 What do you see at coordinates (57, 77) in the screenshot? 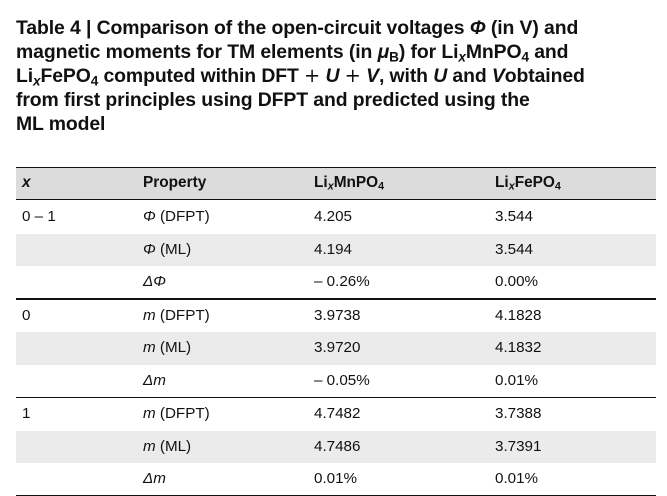
I see `formula-li-fe: LixFePO4` at bounding box center [57, 77].